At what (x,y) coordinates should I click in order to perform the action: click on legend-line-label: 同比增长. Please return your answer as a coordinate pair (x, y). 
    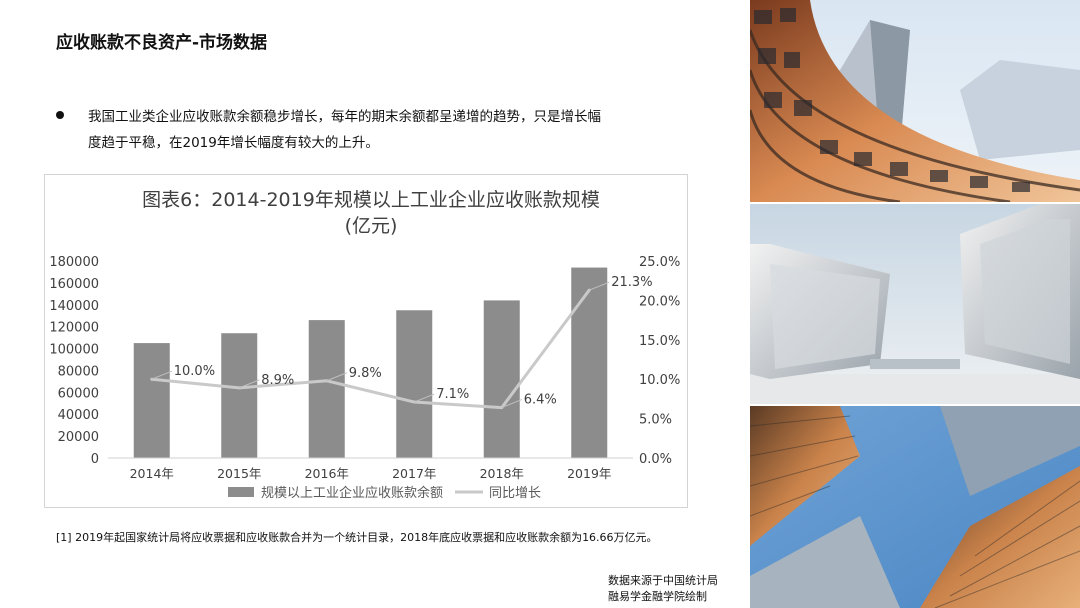
    Looking at the image, I should click on (515, 493).